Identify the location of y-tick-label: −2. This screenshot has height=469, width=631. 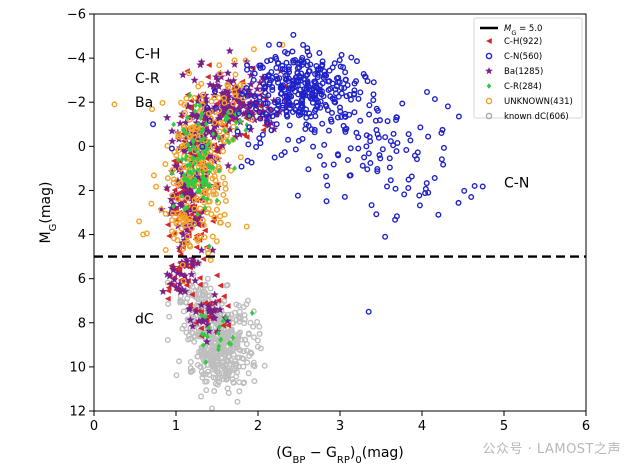
(76, 103).